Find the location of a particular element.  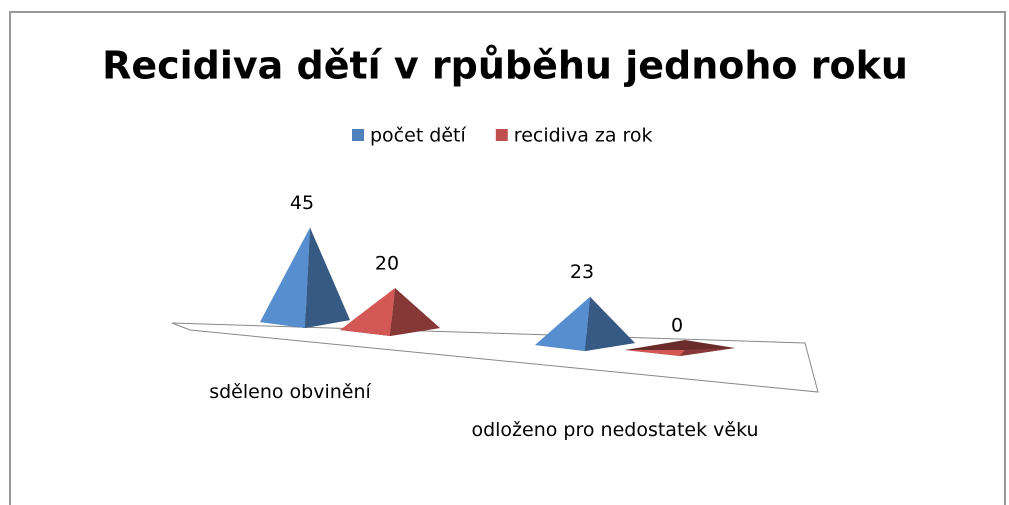

value-label: 45 is located at coordinates (302, 203).